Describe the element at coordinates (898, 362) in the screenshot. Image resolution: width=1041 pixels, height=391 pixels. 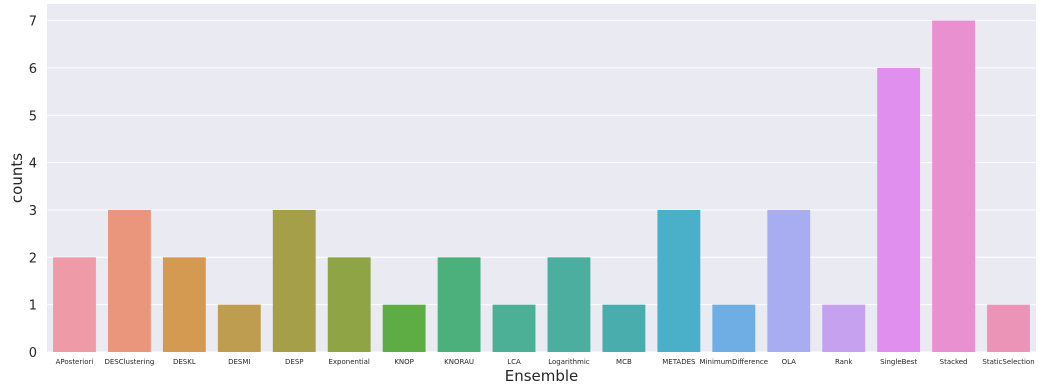
I see `x-tick-label: SingleBest` at that location.